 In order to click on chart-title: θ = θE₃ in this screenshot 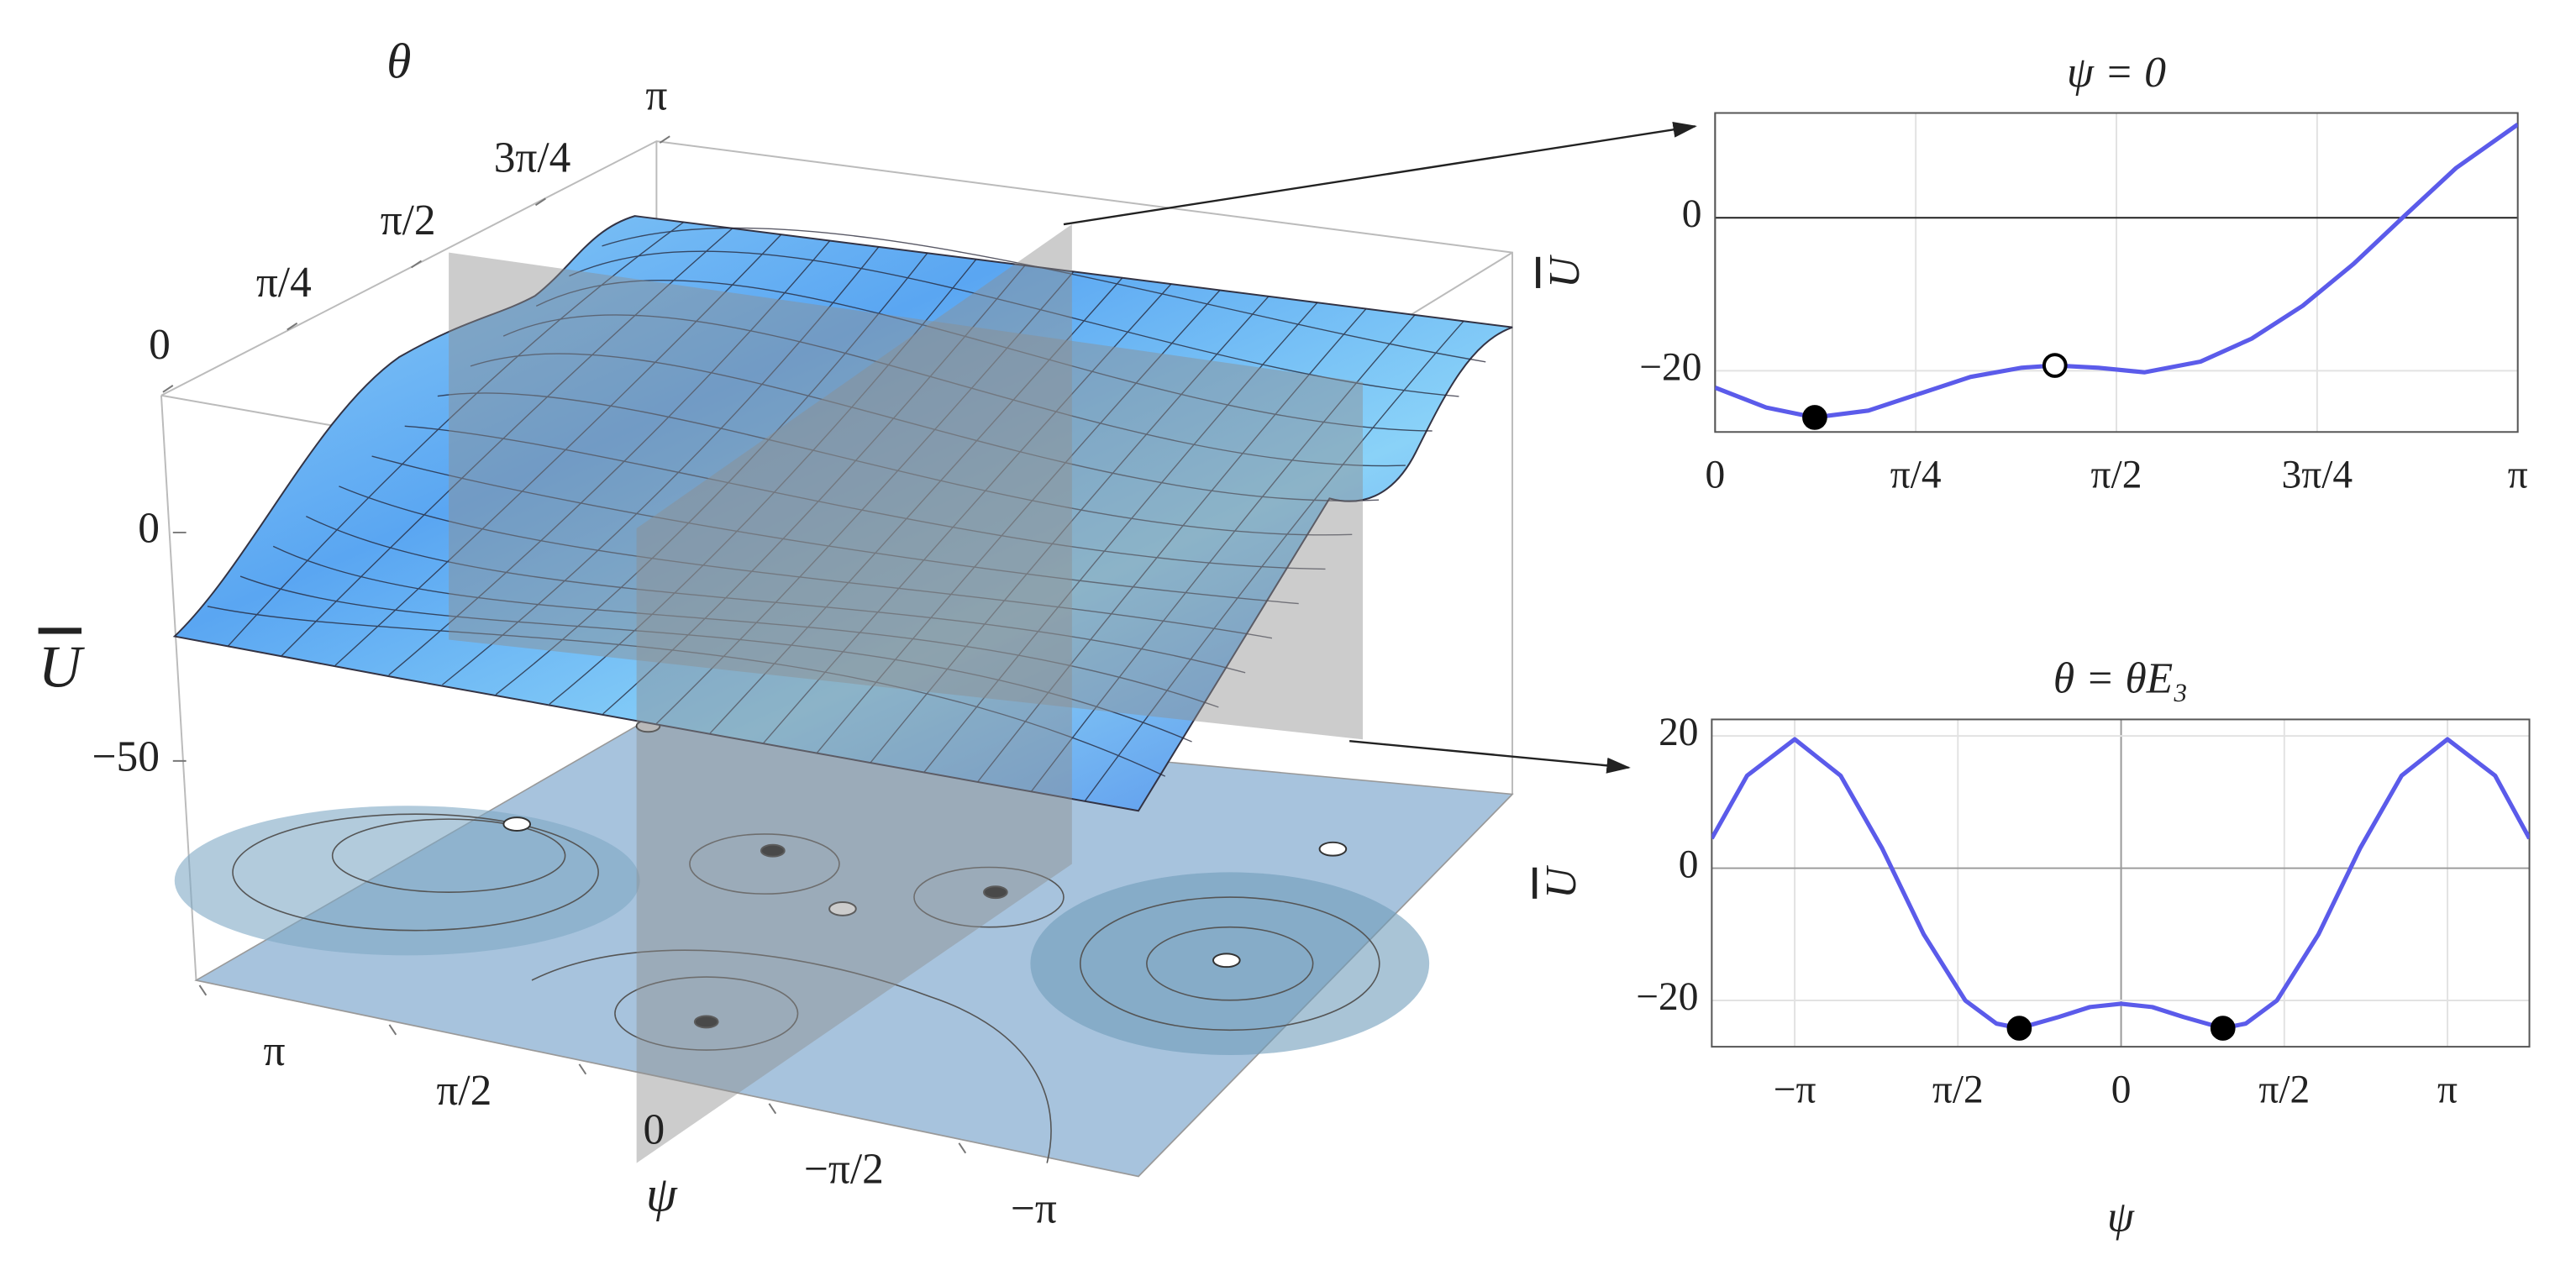, I will do `click(2120, 679)`.